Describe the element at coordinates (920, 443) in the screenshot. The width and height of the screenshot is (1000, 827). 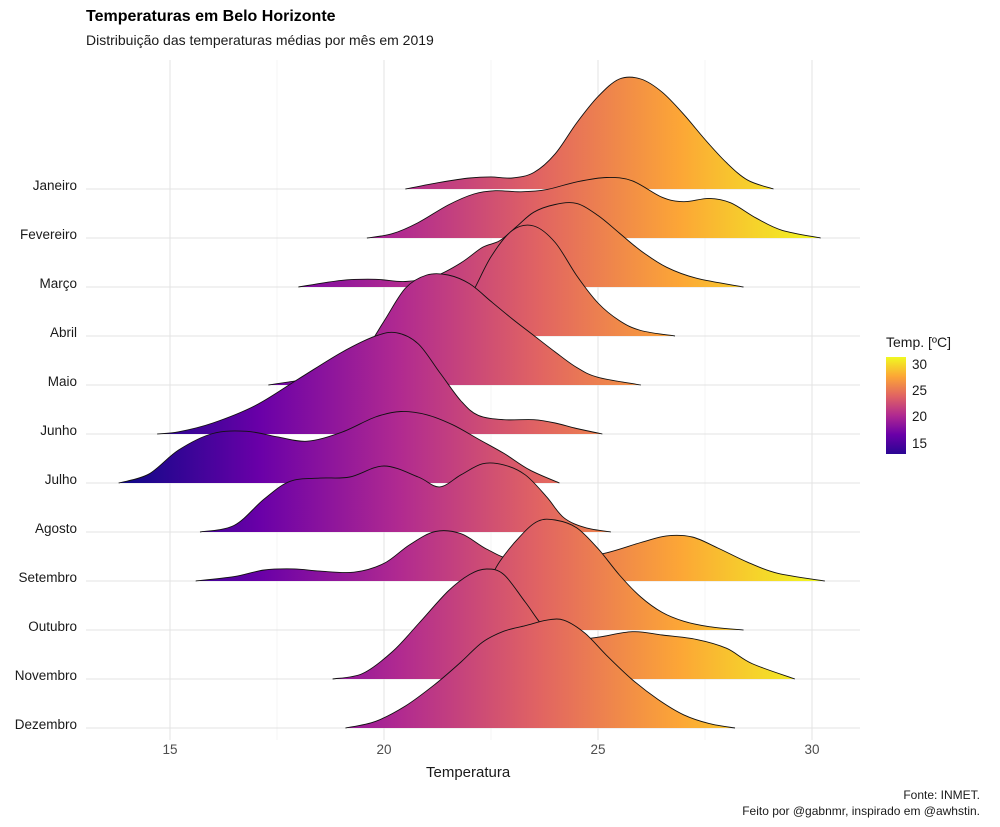
I see `legend-tick-label: 15` at that location.